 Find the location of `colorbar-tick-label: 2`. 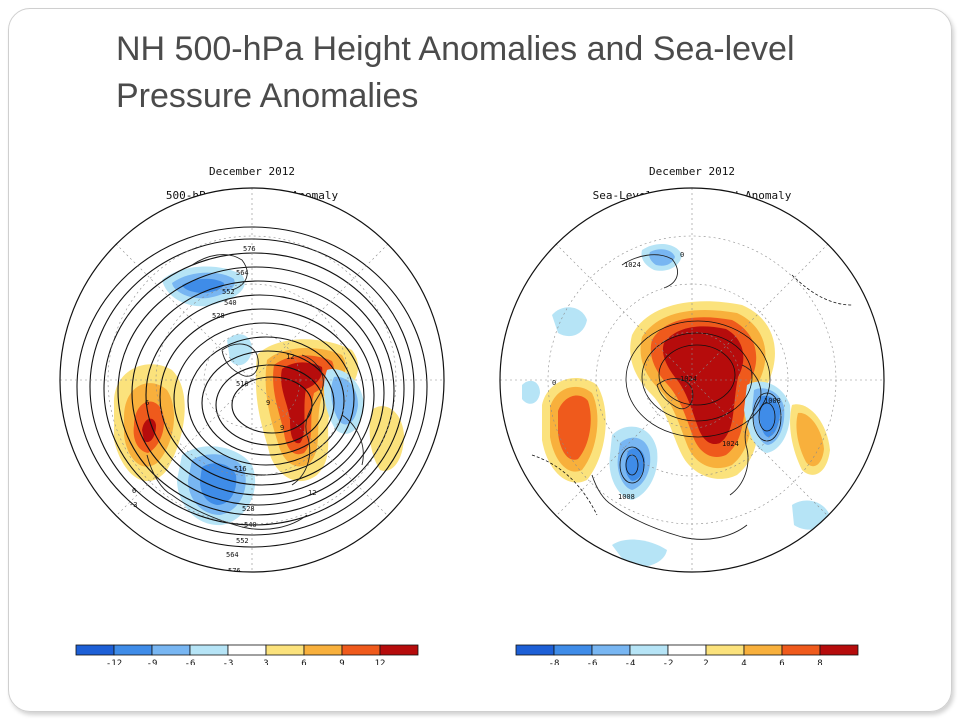

colorbar-tick-label: 2 is located at coordinates (705, 662).